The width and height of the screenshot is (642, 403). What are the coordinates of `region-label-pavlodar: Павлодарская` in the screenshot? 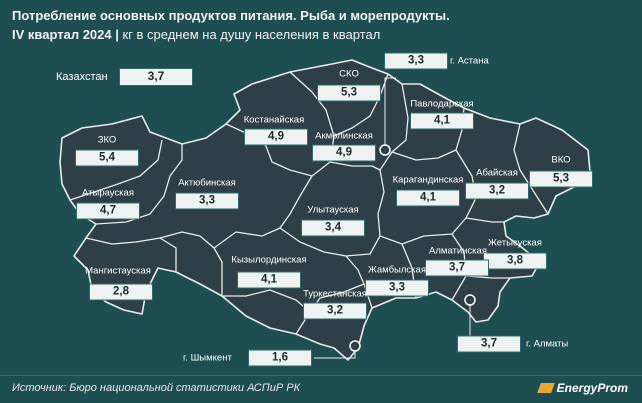 It's located at (442, 104).